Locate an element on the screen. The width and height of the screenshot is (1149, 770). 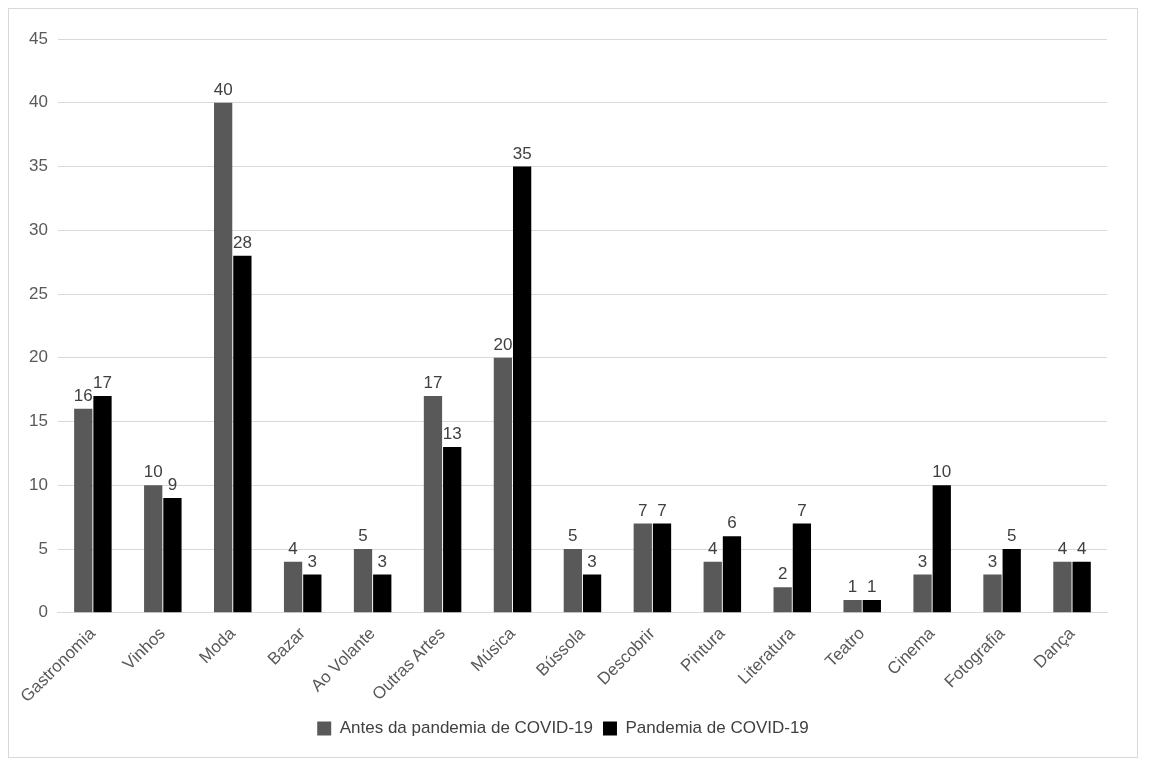
y-tick-label: 40 is located at coordinates (38, 102).